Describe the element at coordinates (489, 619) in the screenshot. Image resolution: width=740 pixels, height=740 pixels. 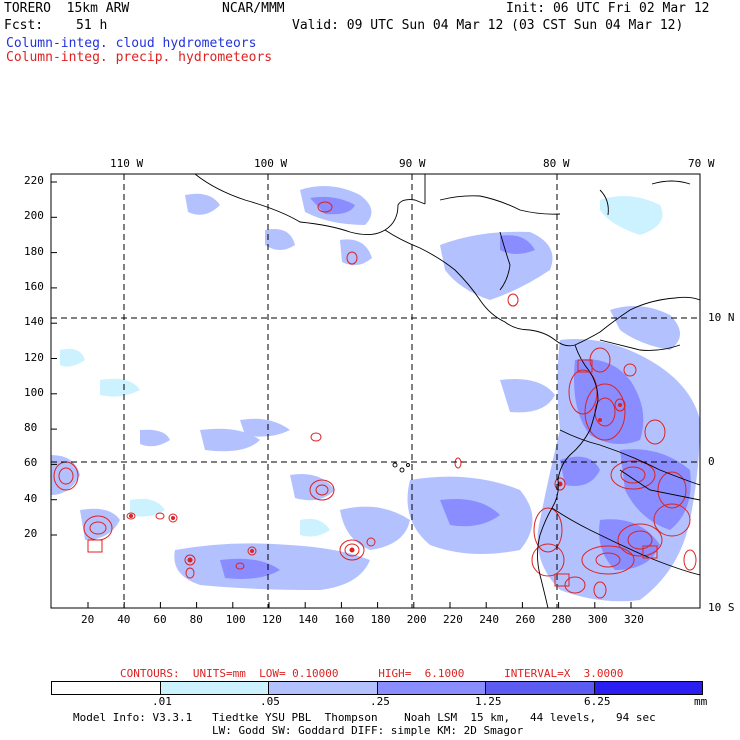
I see `x-tick-label: 240` at that location.